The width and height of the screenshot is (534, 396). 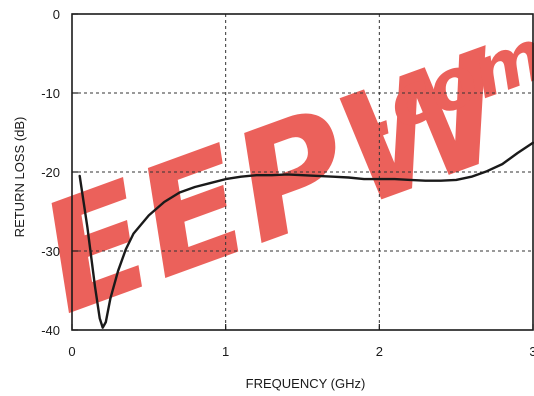 I want to click on x-tick-label: 2, so click(x=379, y=351).